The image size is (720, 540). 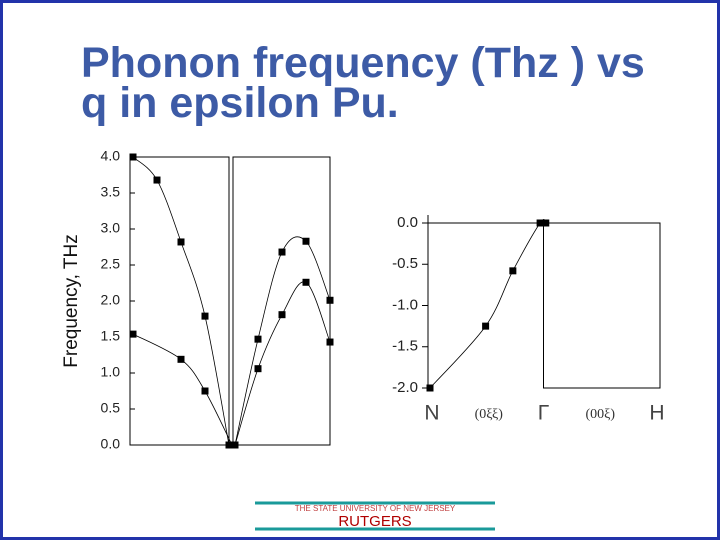 I want to click on y-tick-label: -1.5, so click(x=405, y=346).